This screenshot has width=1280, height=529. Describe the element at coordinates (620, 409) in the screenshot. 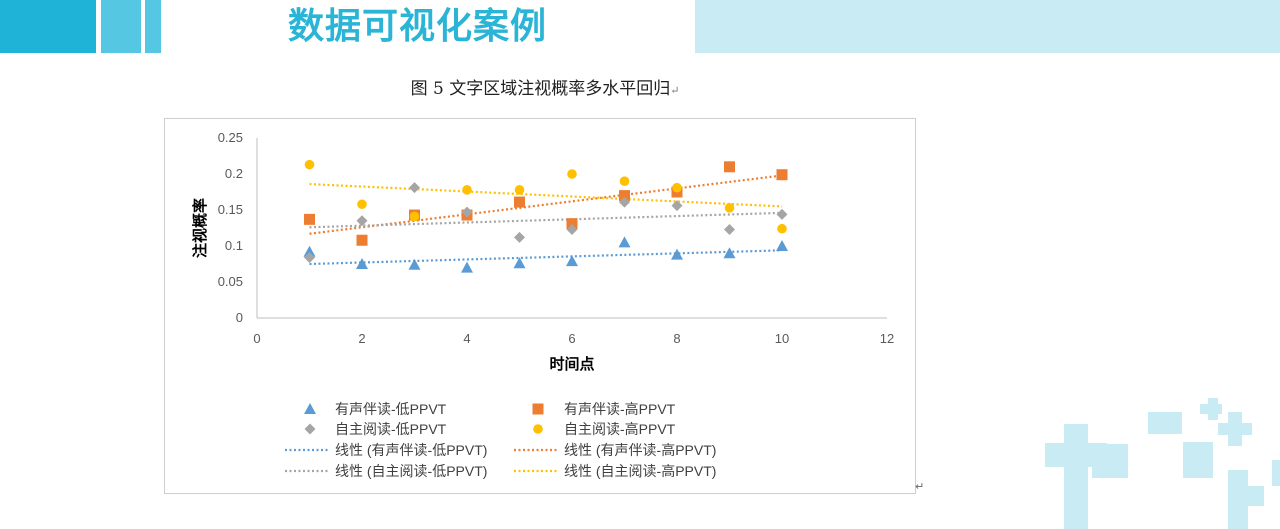

I see `legend-label: 有声伴读-高PPVT` at that location.